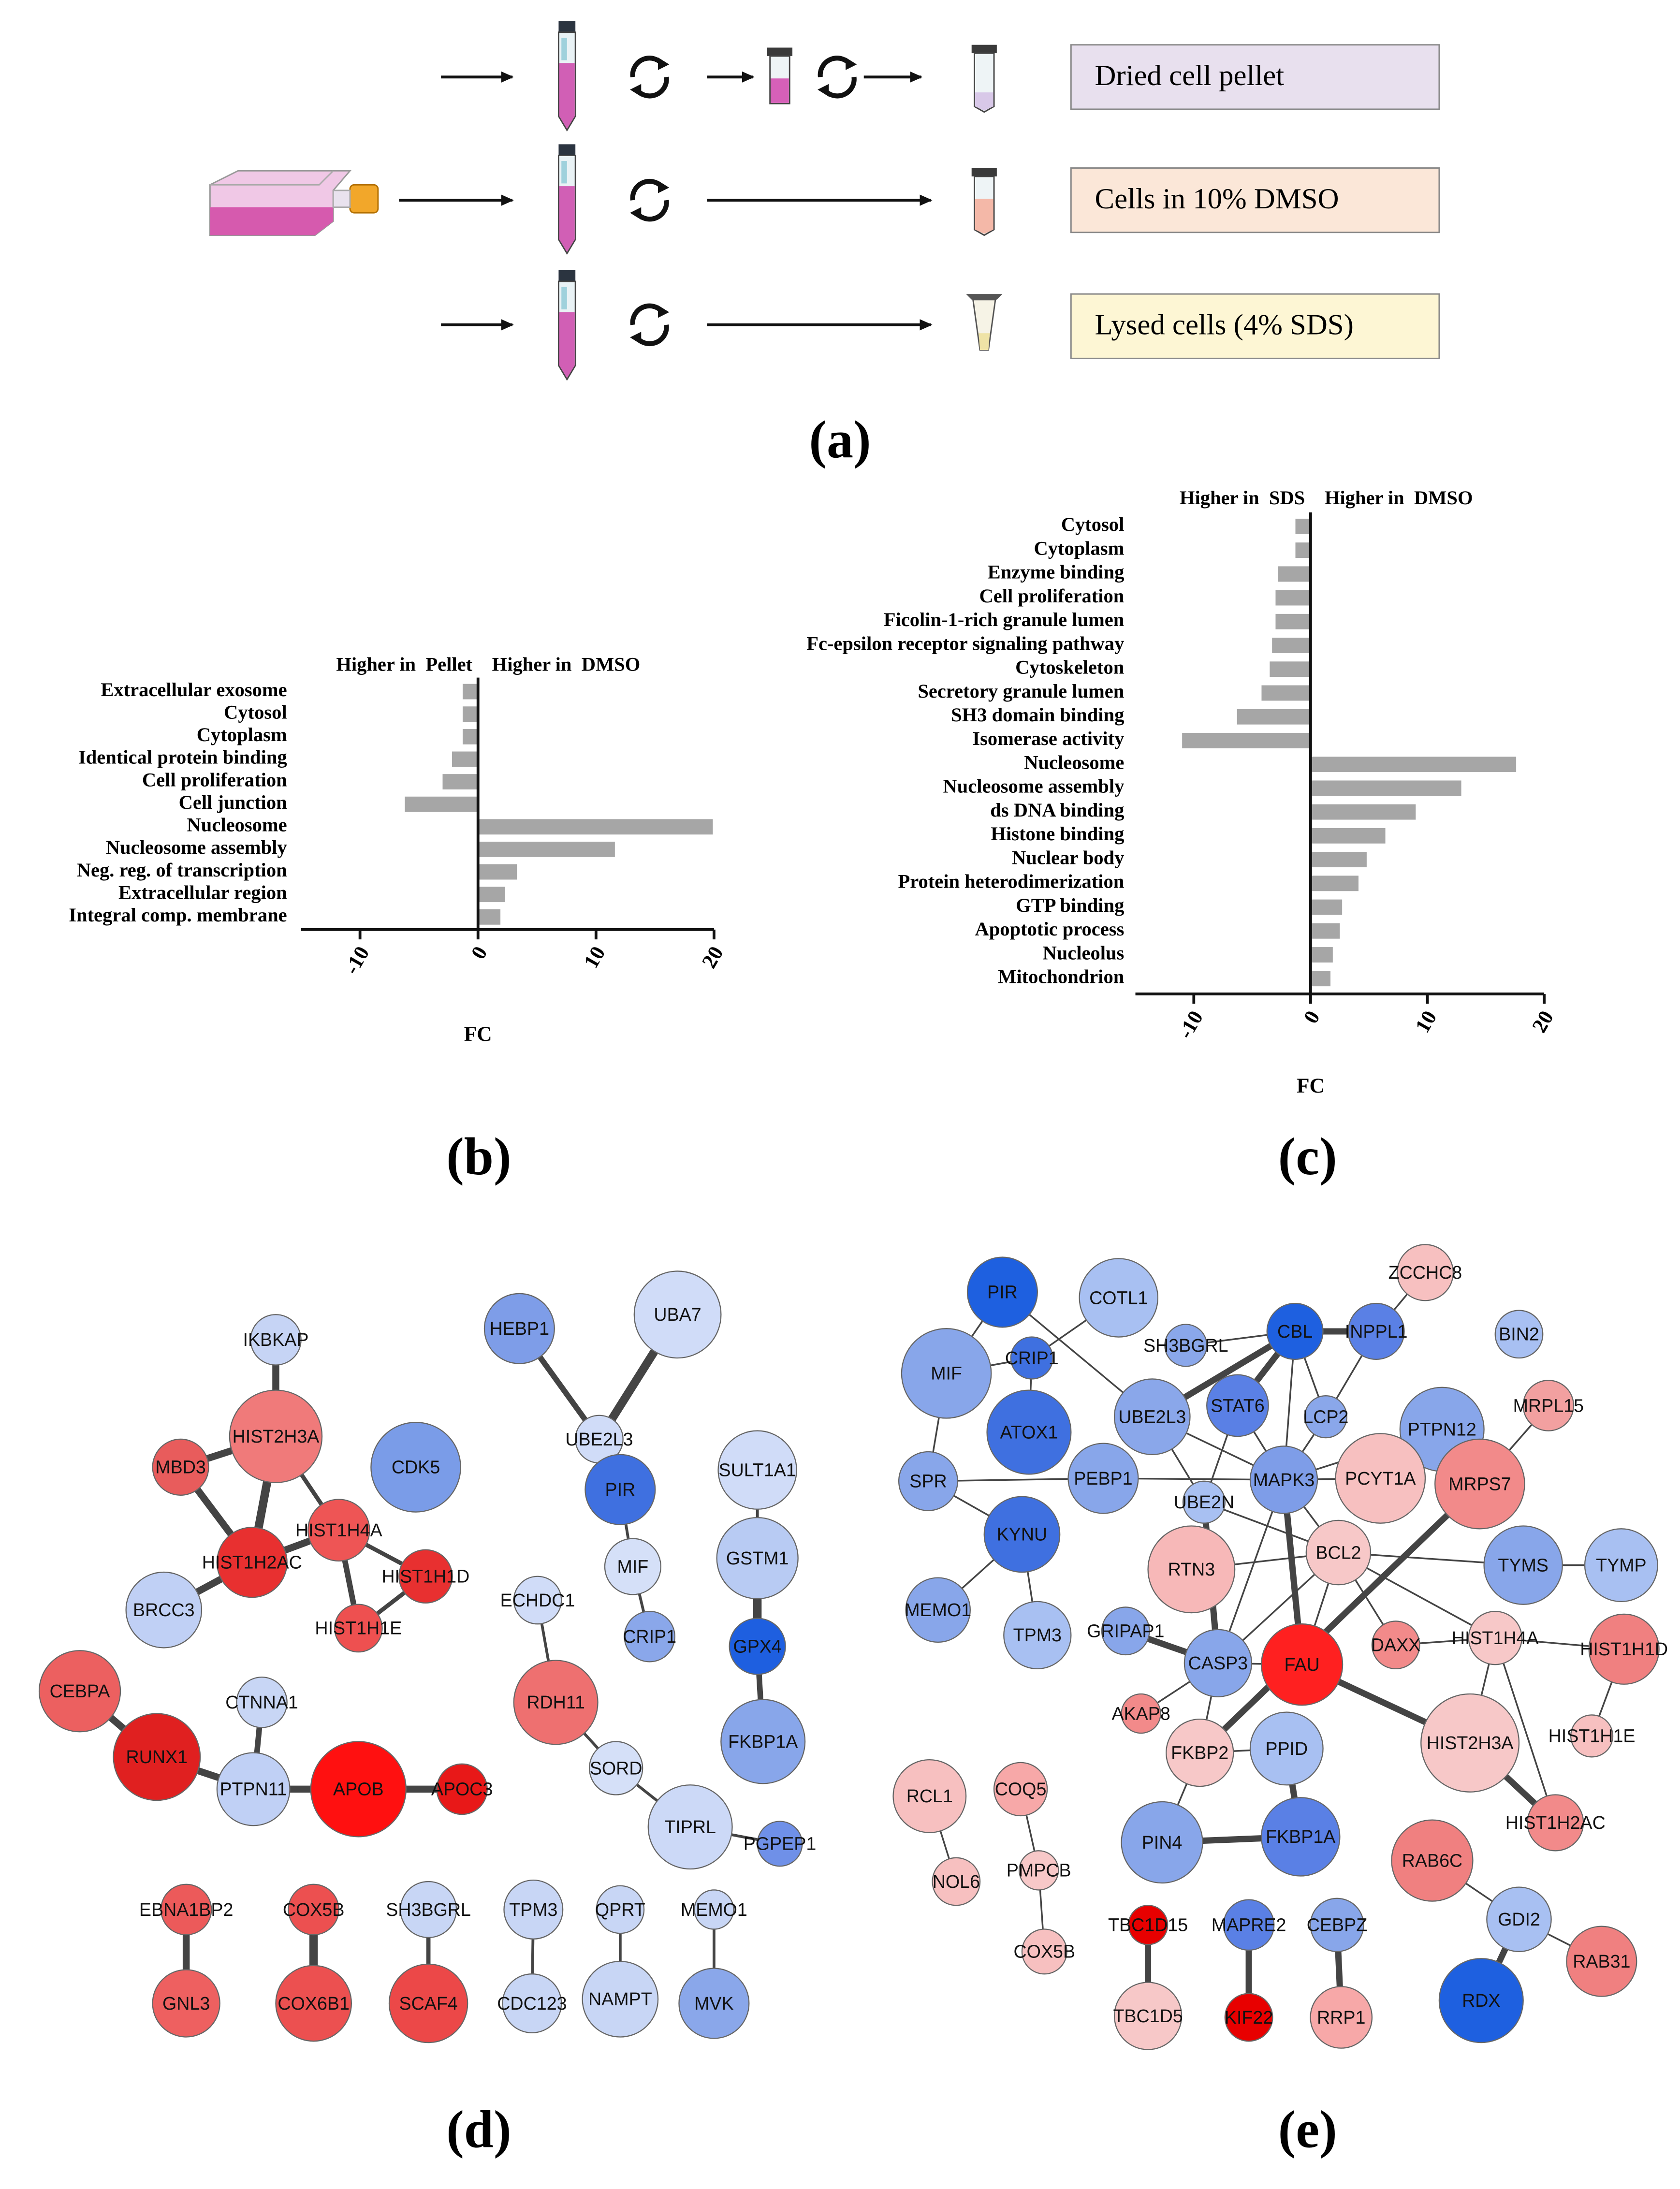 This screenshot has width=1680, height=2189. Describe the element at coordinates (186, 1910) in the screenshot. I see `node-label: EBNA1BP2` at that location.